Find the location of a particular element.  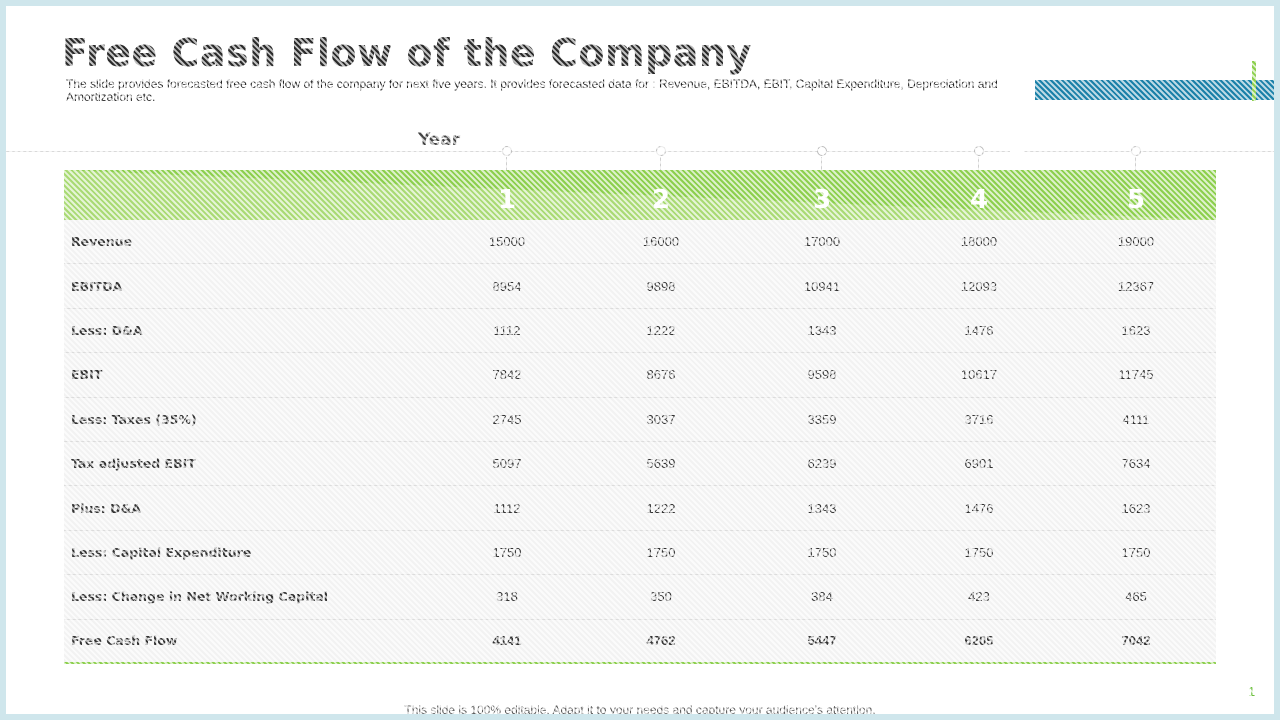

table-cell: 4762 is located at coordinates (661, 641).